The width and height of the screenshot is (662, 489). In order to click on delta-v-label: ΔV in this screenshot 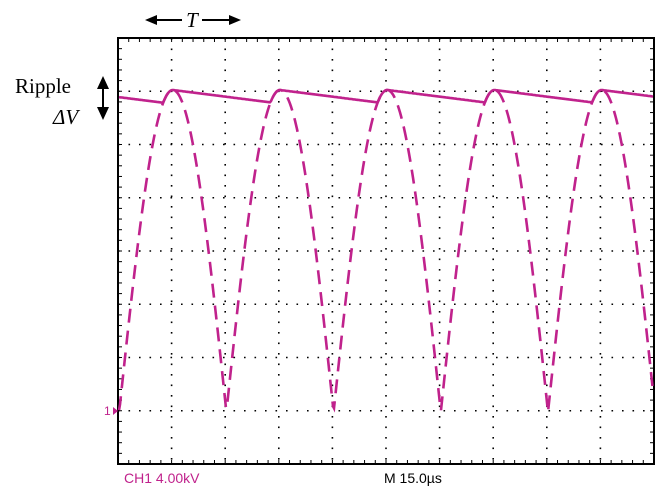, I will do `click(66, 117)`.